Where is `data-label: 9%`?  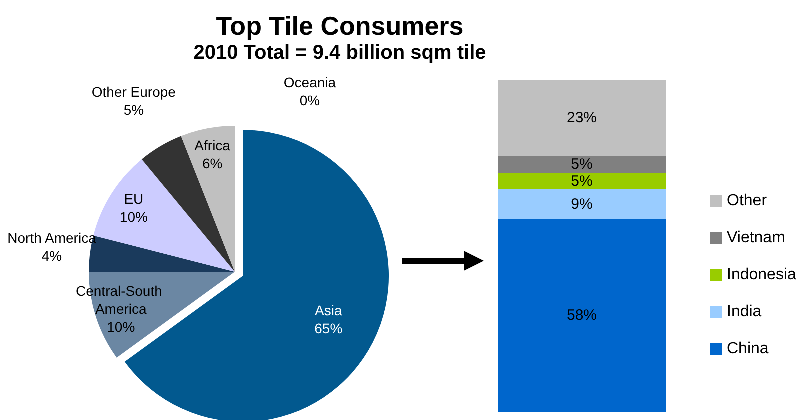
data-label: 9% is located at coordinates (582, 204).